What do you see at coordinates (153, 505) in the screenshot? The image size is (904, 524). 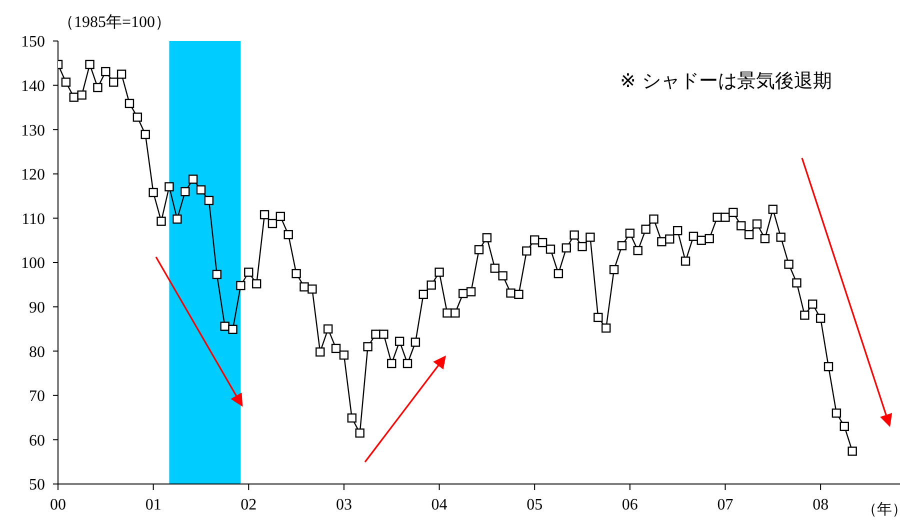 I see `x-tick-label: 01` at bounding box center [153, 505].